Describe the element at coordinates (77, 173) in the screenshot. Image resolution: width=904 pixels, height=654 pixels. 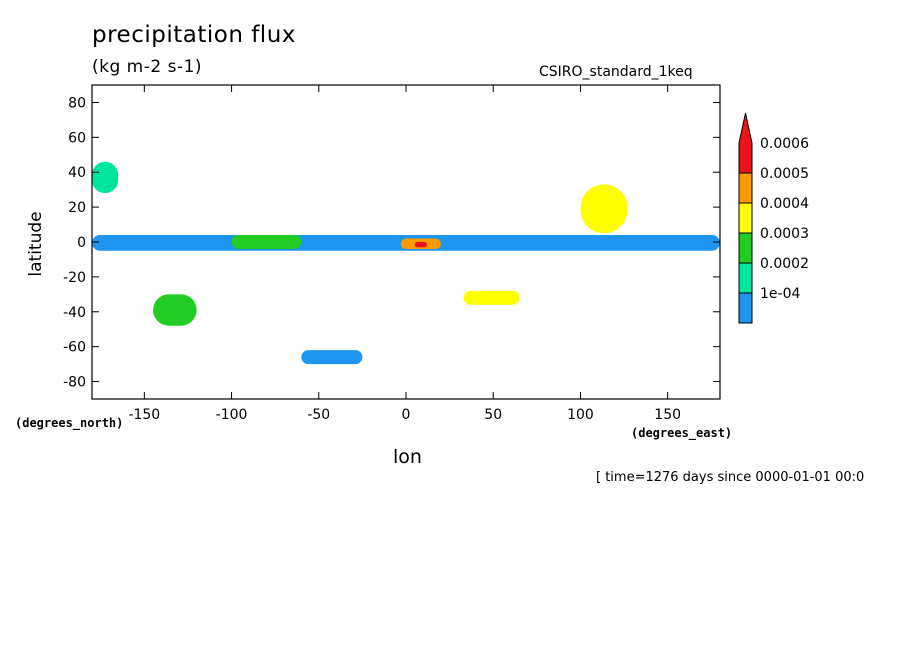
I see `y-tick-label: 40` at that location.